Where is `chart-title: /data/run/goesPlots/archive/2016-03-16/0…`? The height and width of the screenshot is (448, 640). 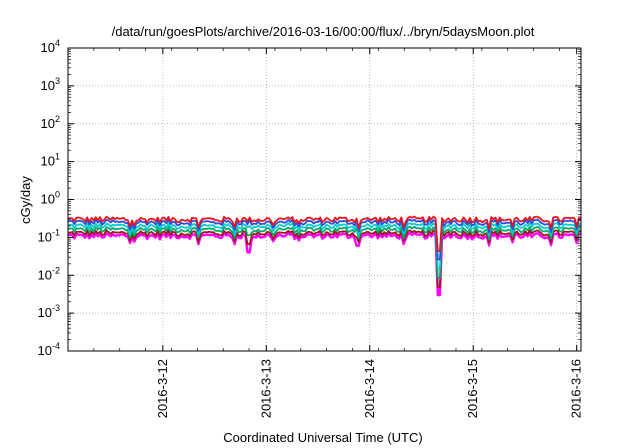
chart-title: /data/run/goesPlots/archive/2016-03-16/0… is located at coordinates (323, 31).